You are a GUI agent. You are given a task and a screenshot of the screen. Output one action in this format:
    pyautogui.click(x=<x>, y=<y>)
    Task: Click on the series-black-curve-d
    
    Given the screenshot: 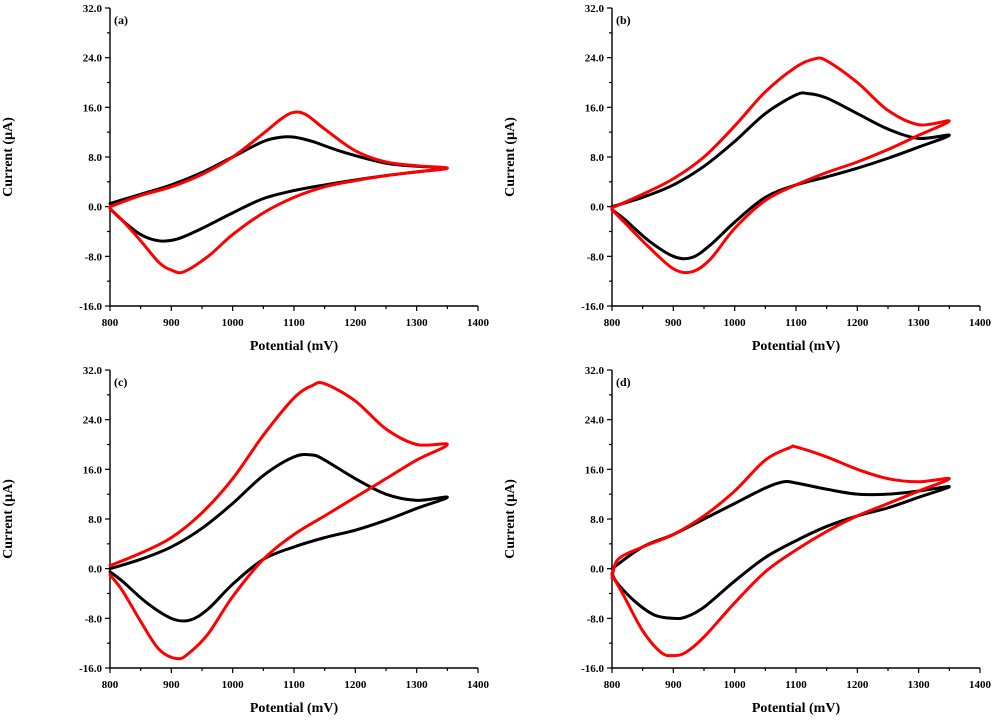 What is the action you would take?
    pyautogui.click(x=780, y=550)
    